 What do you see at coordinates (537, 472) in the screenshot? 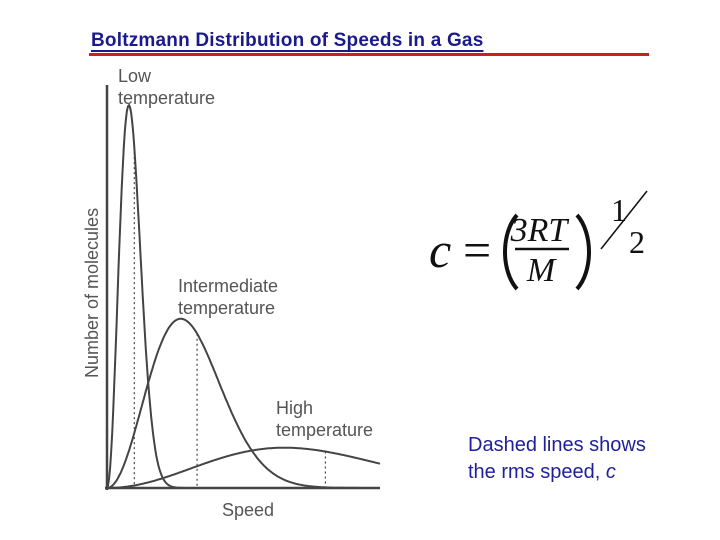
I see `rms-note-text: the rms speed,` at bounding box center [537, 472].